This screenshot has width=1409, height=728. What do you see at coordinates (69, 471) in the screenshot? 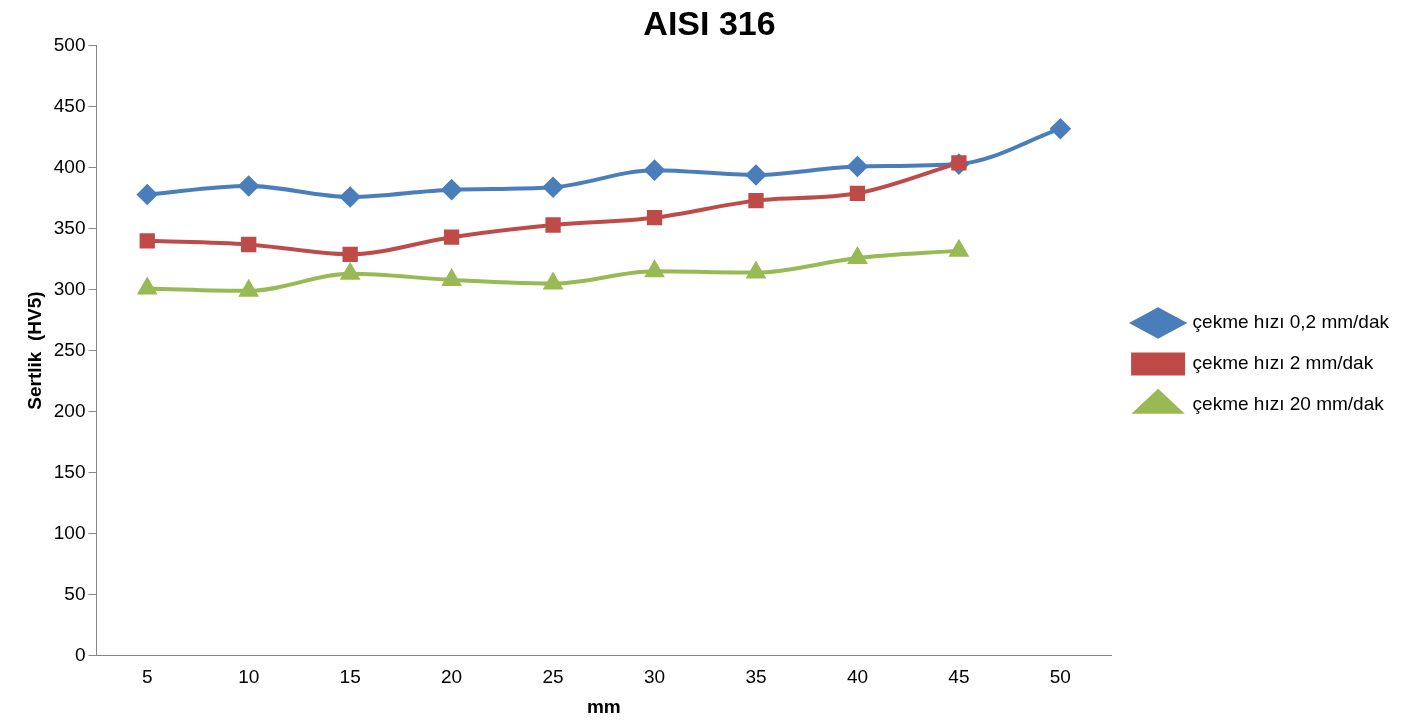
I see `y-tick-label: 150` at bounding box center [69, 471].